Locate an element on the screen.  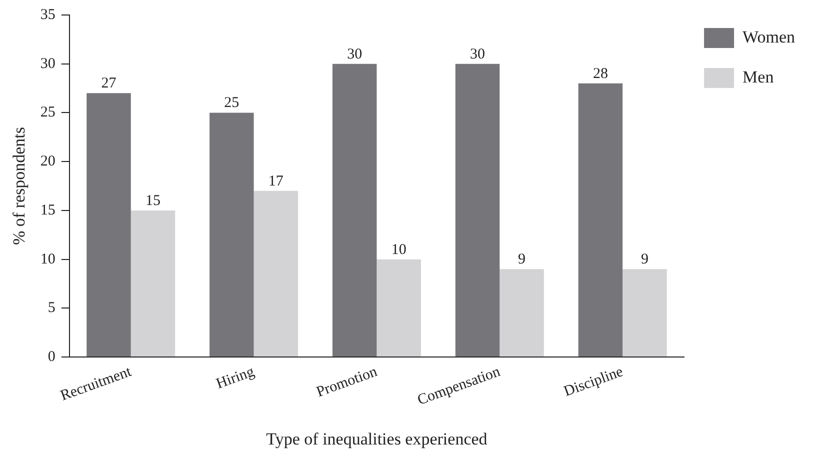
data-label: 25 is located at coordinates (232, 103).